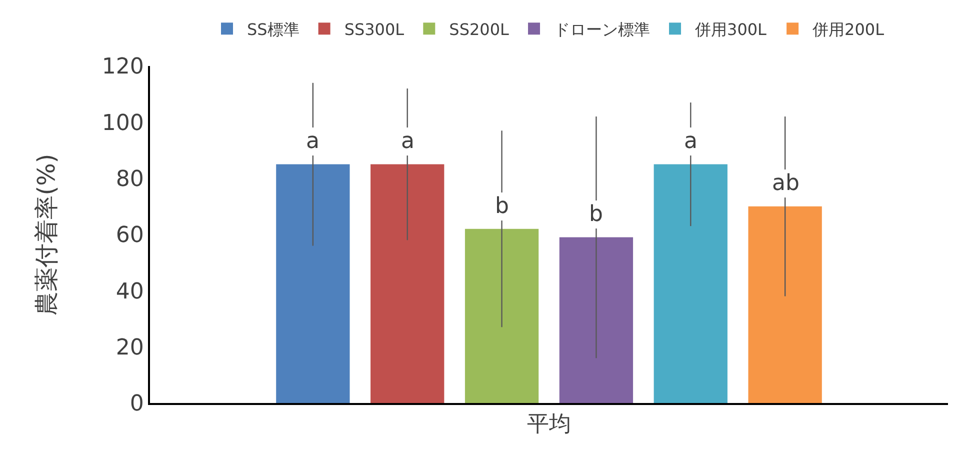 The width and height of the screenshot is (967, 459). Describe the element at coordinates (479, 29) in the screenshot. I see `legend-label: SS200L` at that location.